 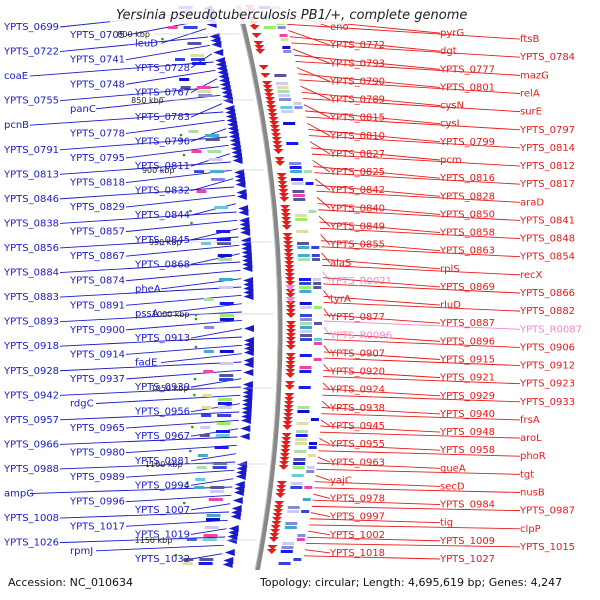 I want to click on gene-label: YPTS_0989, so click(x=97, y=477).